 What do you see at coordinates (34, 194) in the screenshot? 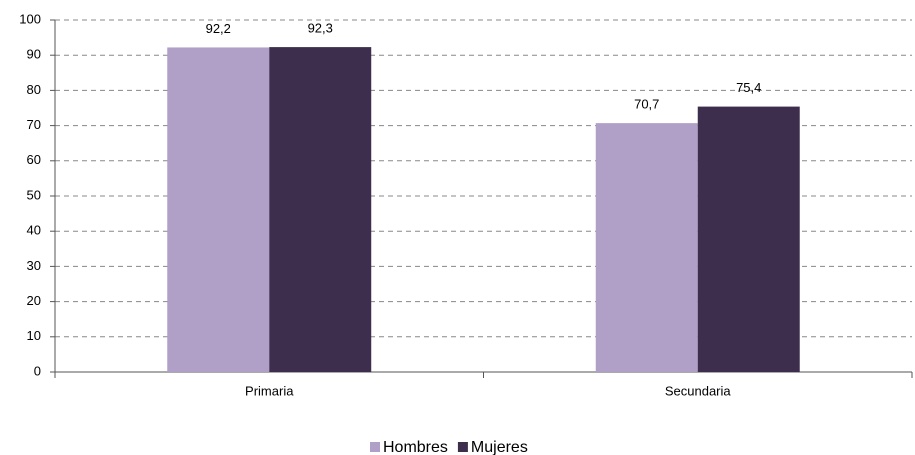
I see `y-tick-label: 50` at bounding box center [34, 194].